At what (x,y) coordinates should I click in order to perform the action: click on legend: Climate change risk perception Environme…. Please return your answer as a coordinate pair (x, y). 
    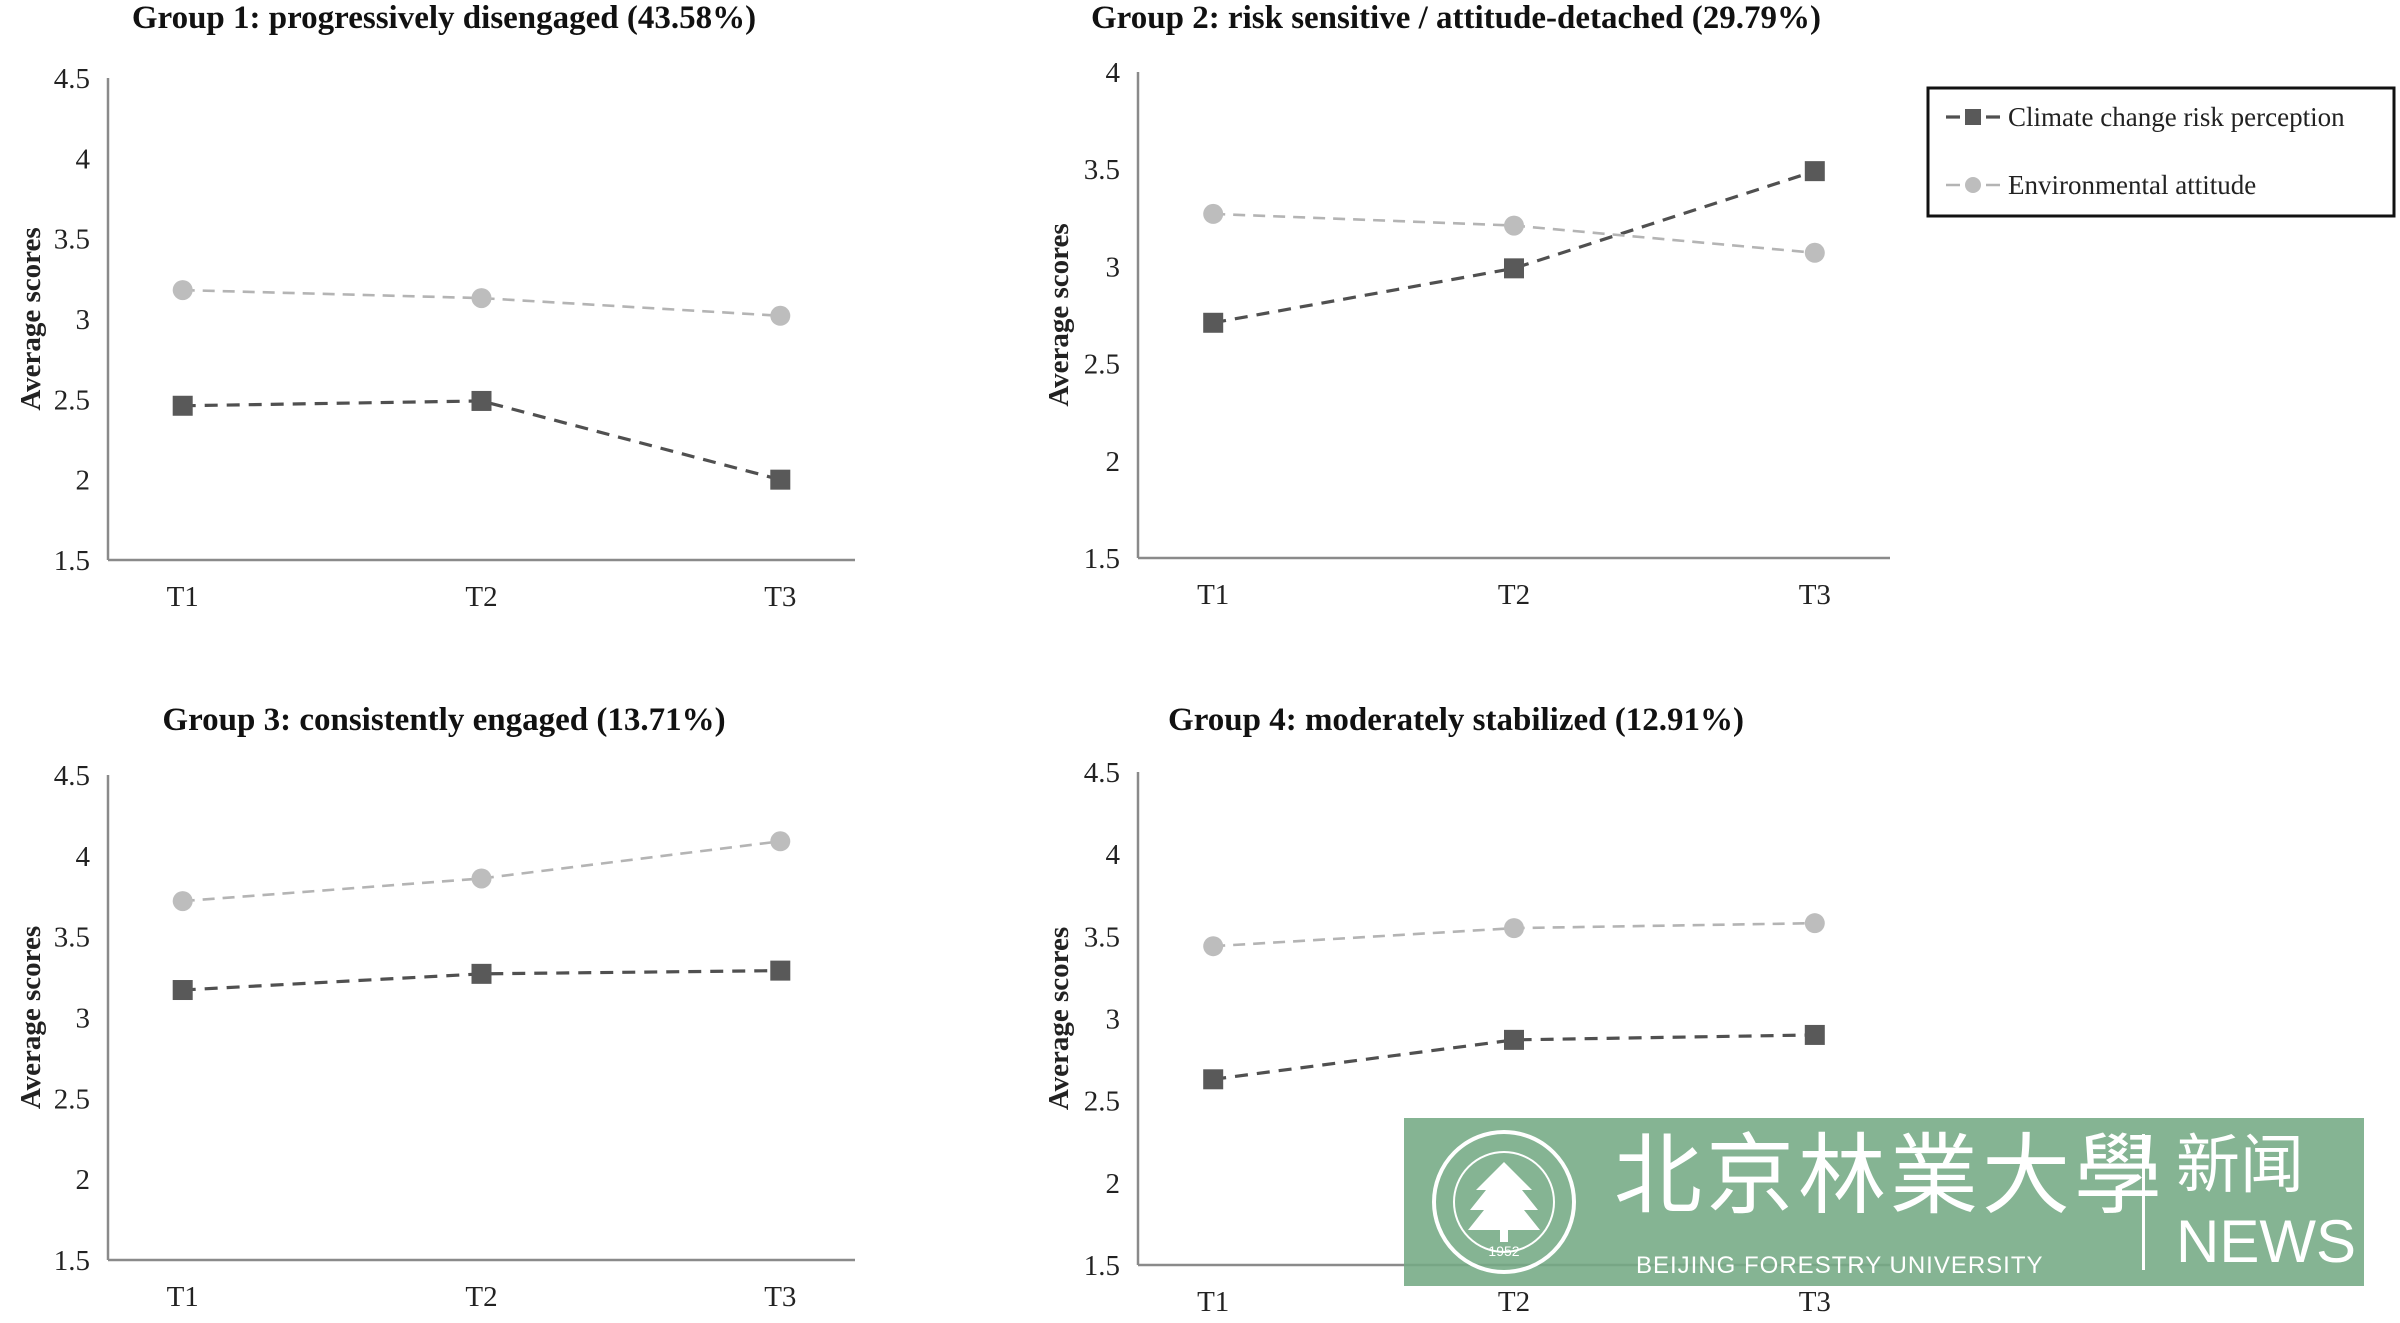
    Looking at the image, I should click on (2161, 152).